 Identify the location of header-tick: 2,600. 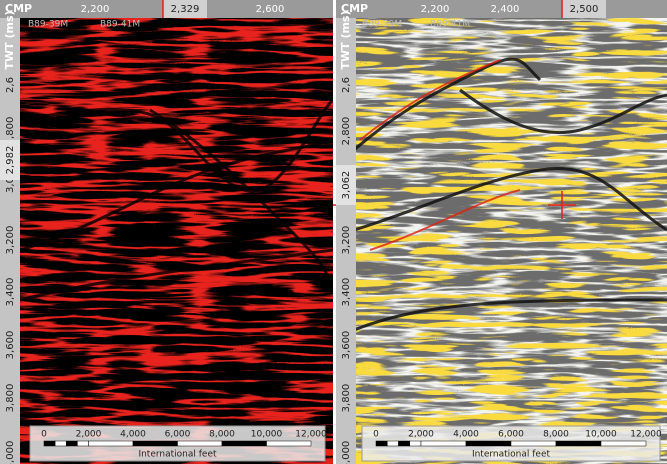
(270, 9).